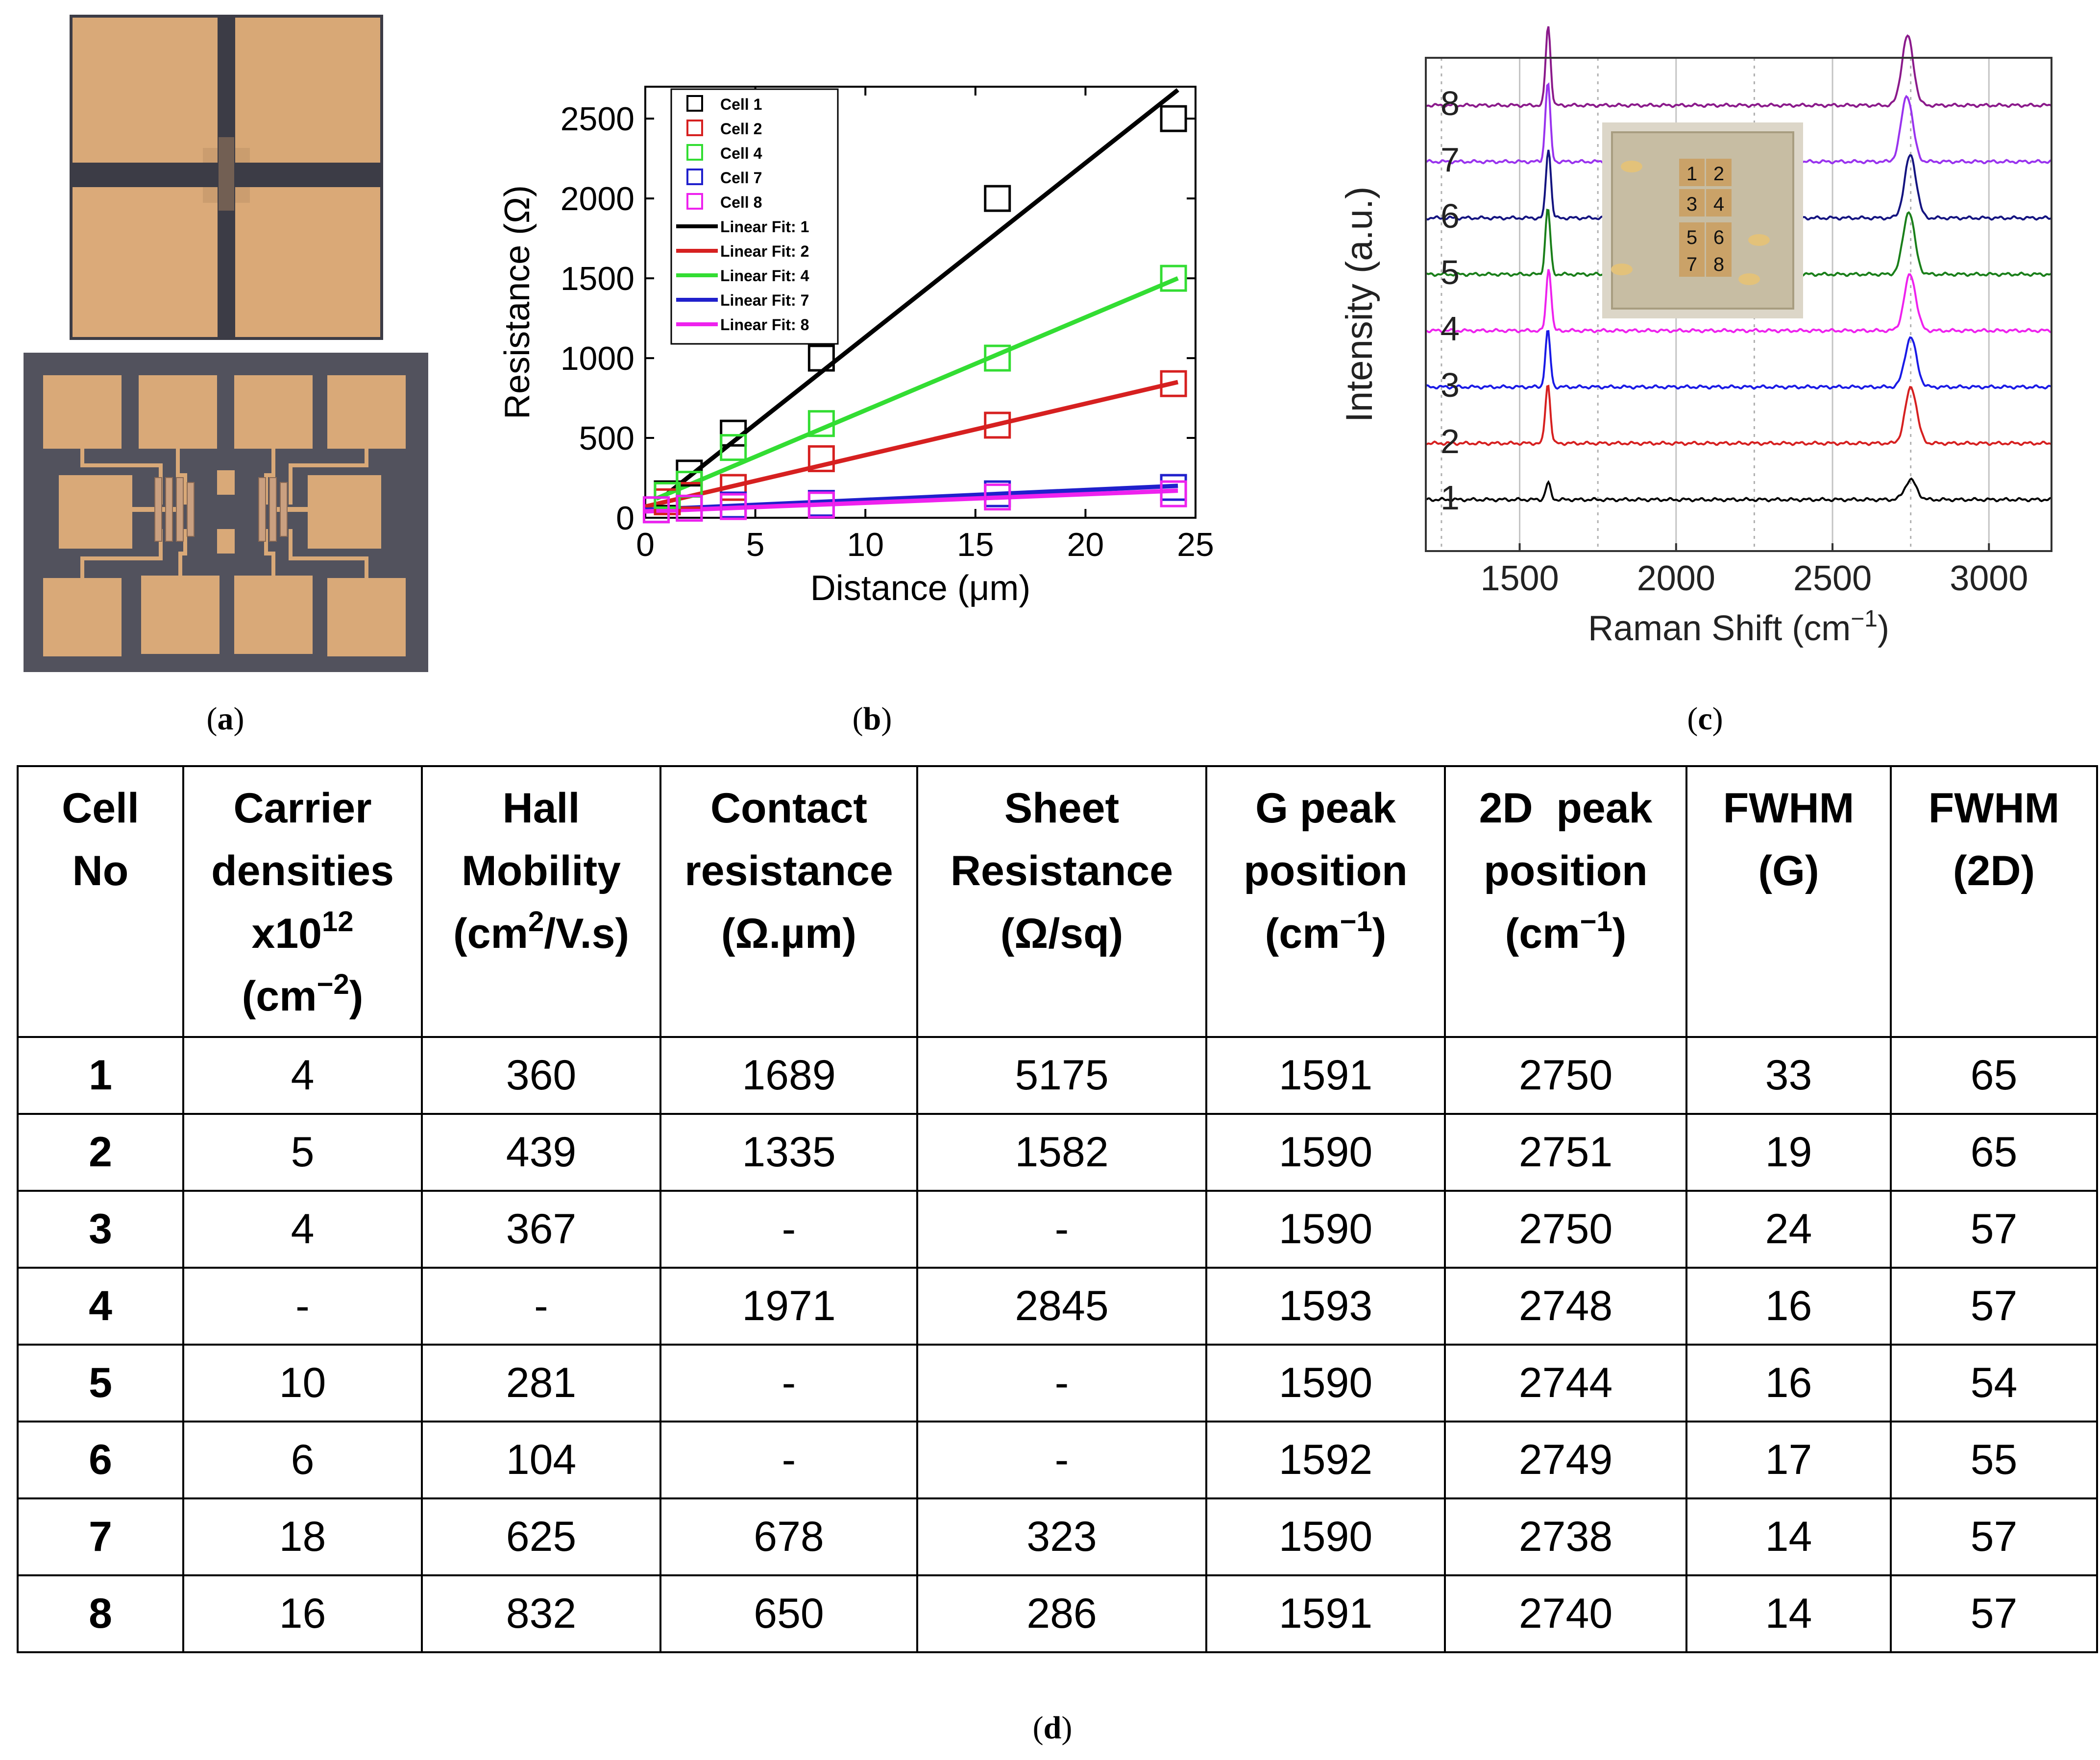 The height and width of the screenshot is (1760, 2100). I want to click on table-cell: 367, so click(541, 1229).